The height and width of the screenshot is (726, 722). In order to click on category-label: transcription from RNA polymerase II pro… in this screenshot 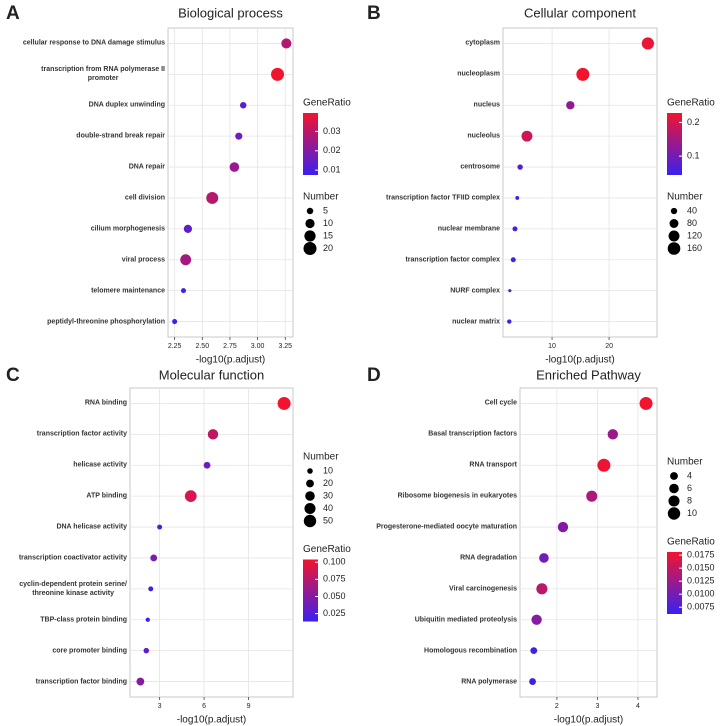, I will do `click(103, 74)`.